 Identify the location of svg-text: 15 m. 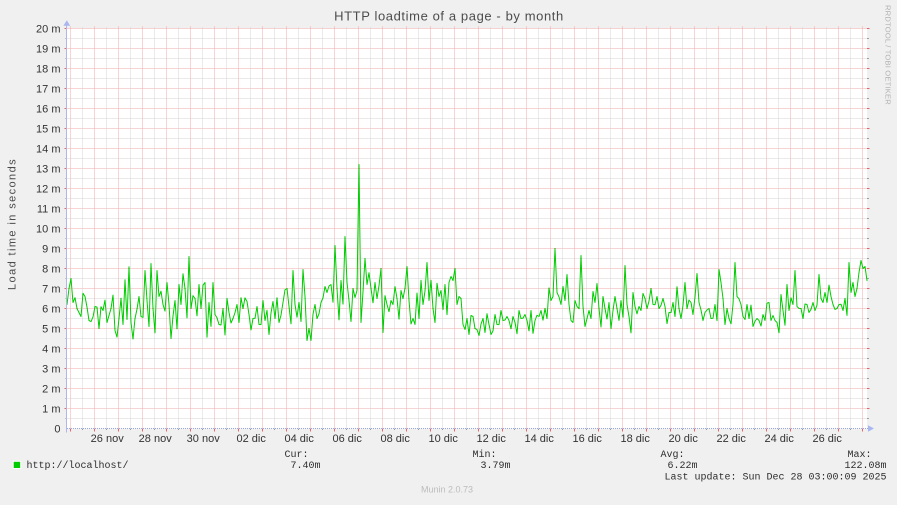
(48, 130).